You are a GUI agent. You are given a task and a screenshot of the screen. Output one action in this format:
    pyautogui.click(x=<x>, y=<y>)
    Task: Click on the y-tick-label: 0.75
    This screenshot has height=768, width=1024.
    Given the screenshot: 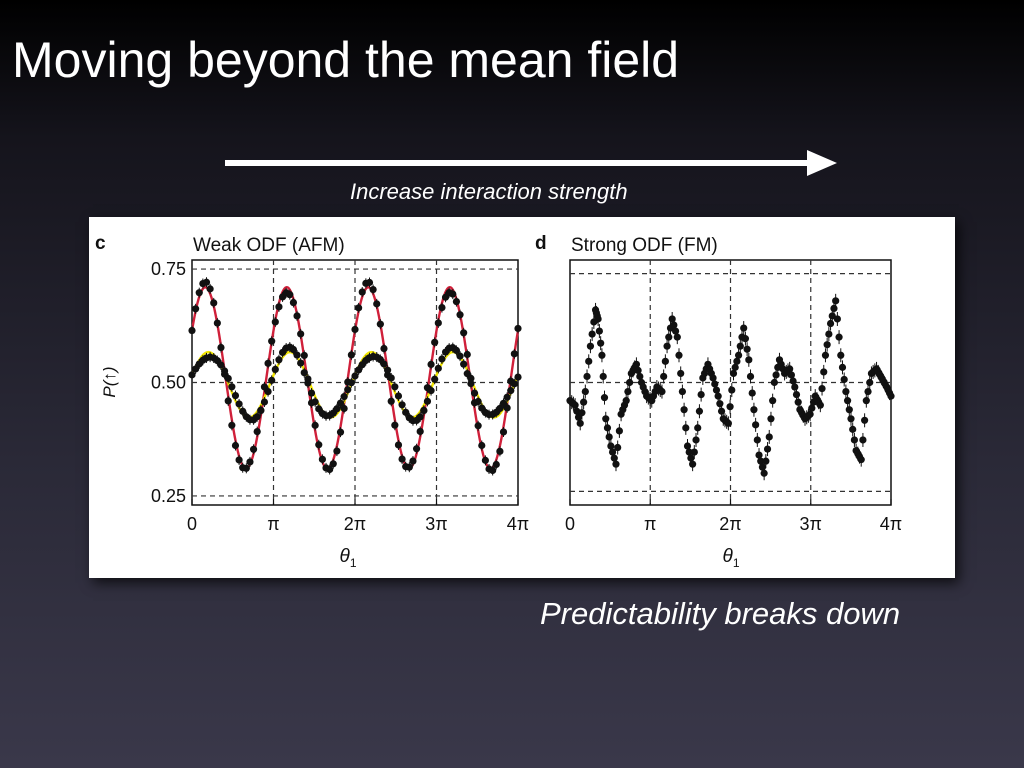 What is the action you would take?
    pyautogui.click(x=168, y=269)
    